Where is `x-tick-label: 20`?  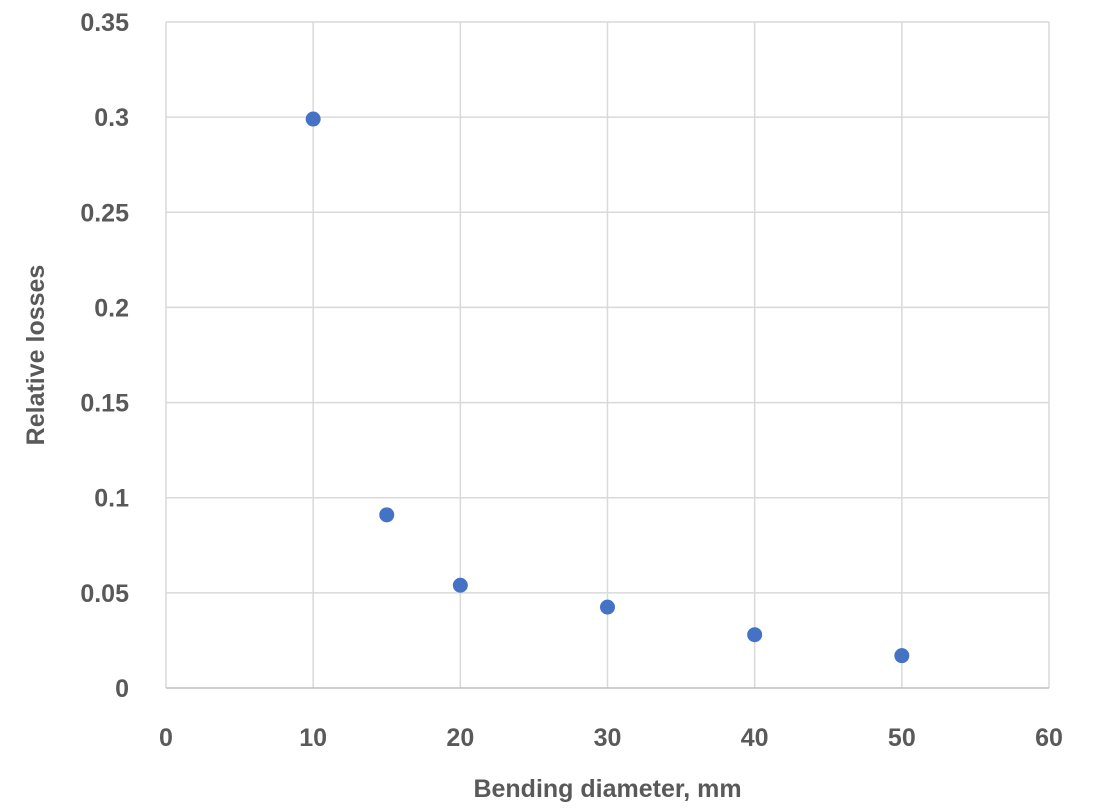
x-tick-label: 20 is located at coordinates (460, 738).